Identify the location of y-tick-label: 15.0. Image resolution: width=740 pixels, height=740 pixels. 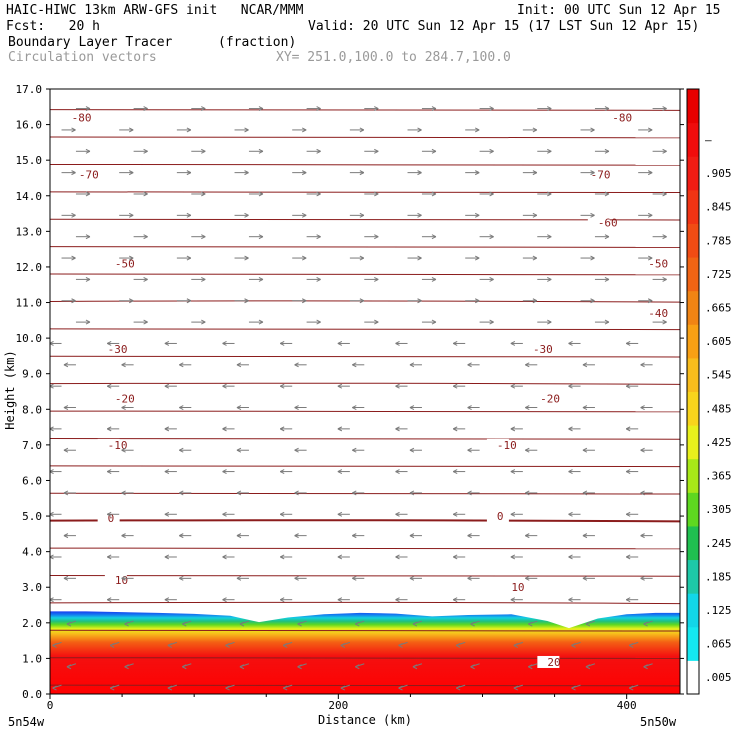
(29, 160).